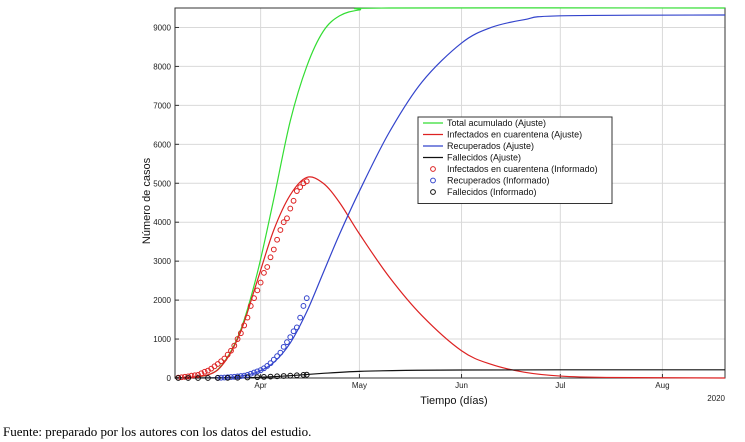 The width and height of the screenshot is (745, 442). What do you see at coordinates (162, 300) in the screenshot?
I see `y-tick-label: 2000` at bounding box center [162, 300].